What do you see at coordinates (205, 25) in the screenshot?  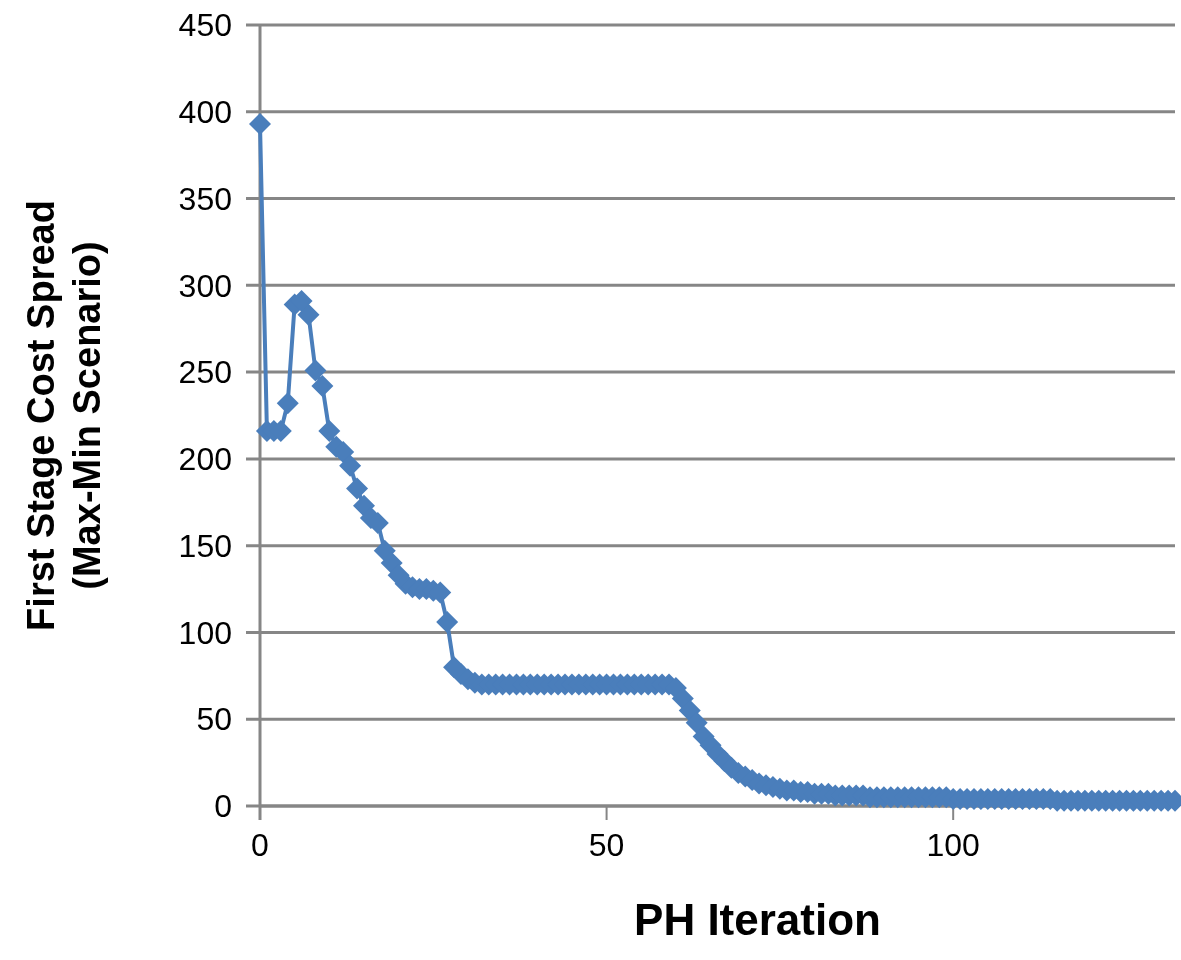 I see `y-tick-label: 450` at bounding box center [205, 25].